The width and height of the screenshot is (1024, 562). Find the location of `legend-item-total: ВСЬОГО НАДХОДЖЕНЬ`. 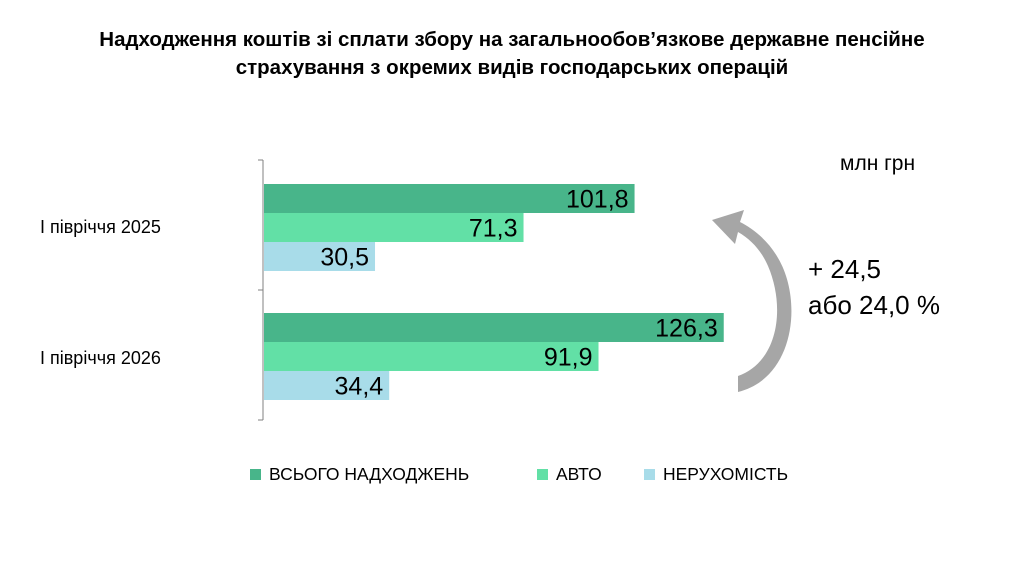

legend-item-total: ВСЬОГО НАДХОДЖЕНЬ is located at coordinates (359, 474).